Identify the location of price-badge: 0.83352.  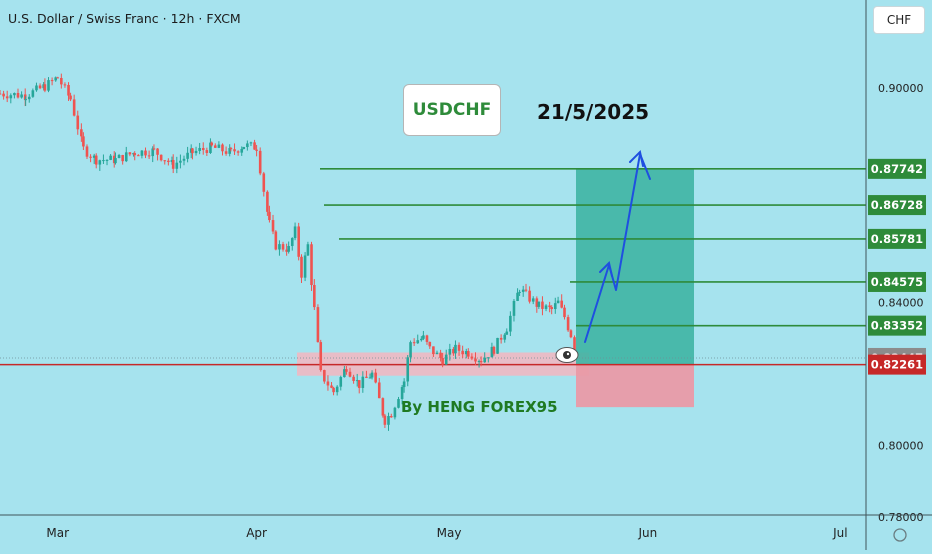
(897, 325).